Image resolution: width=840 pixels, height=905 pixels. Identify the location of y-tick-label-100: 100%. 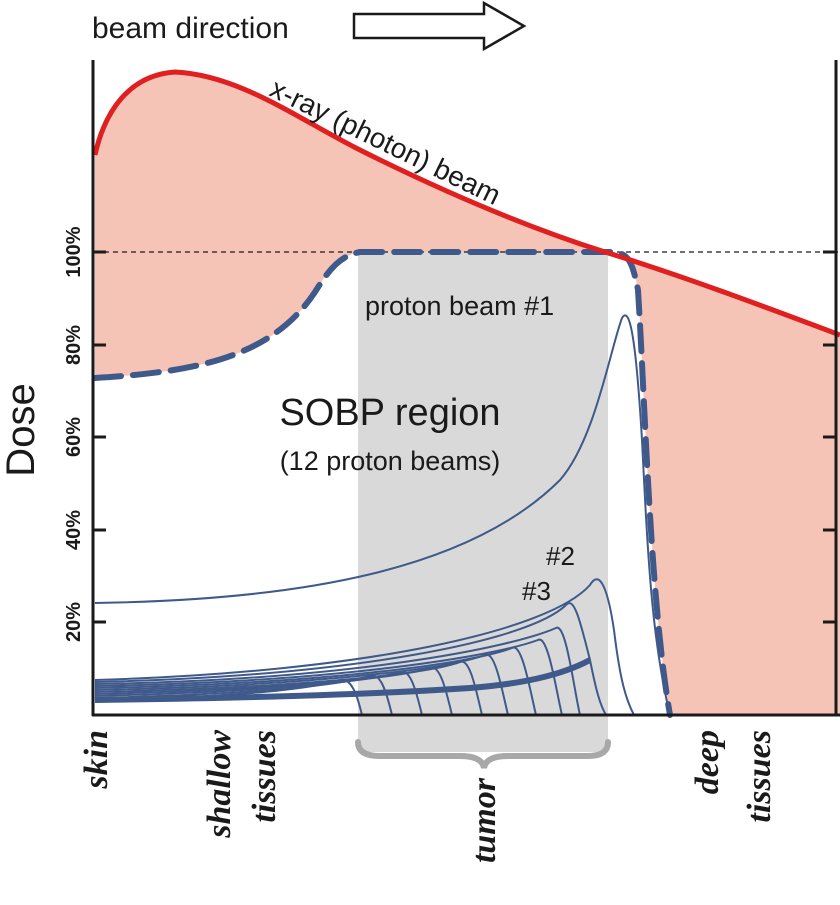
(74, 251).